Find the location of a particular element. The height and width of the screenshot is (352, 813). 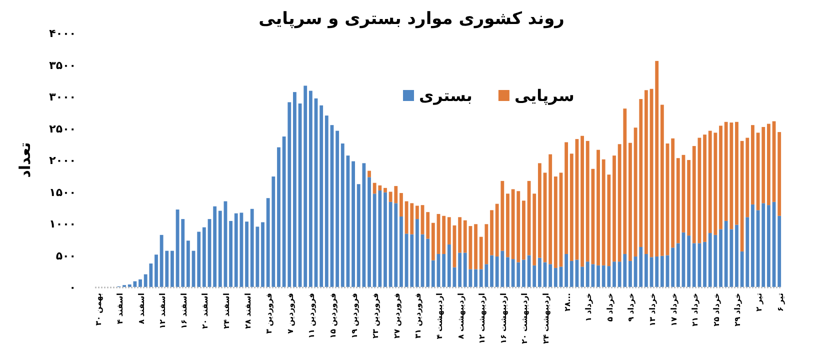

legend-label: سرپایی is located at coordinates (544, 95).